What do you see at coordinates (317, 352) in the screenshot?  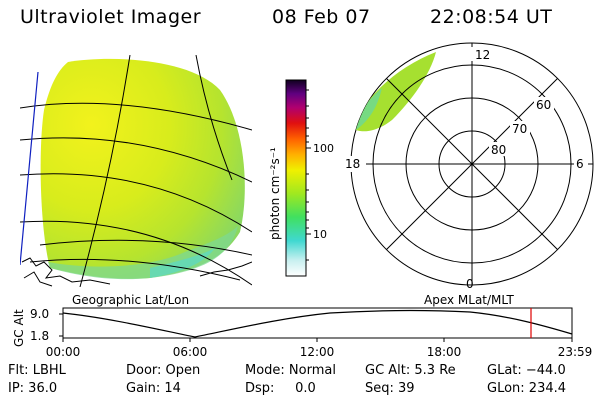 I see `x-tick-1200: 12:00` at bounding box center [317, 352].